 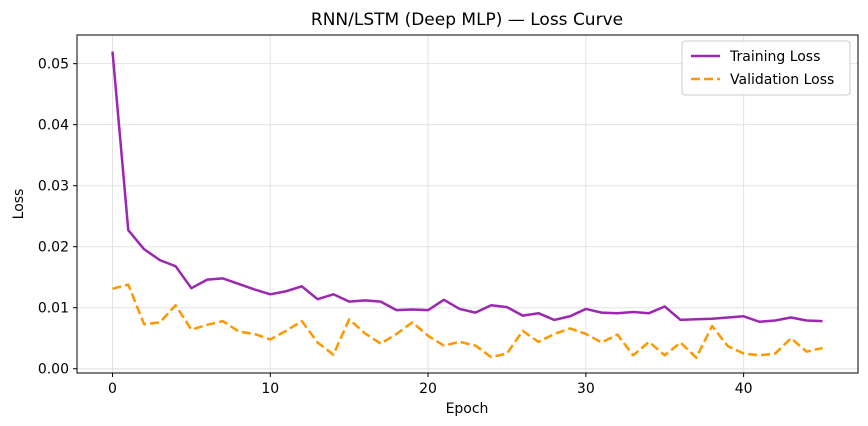 I want to click on legend-label: Validation Loss, so click(x=782, y=80).